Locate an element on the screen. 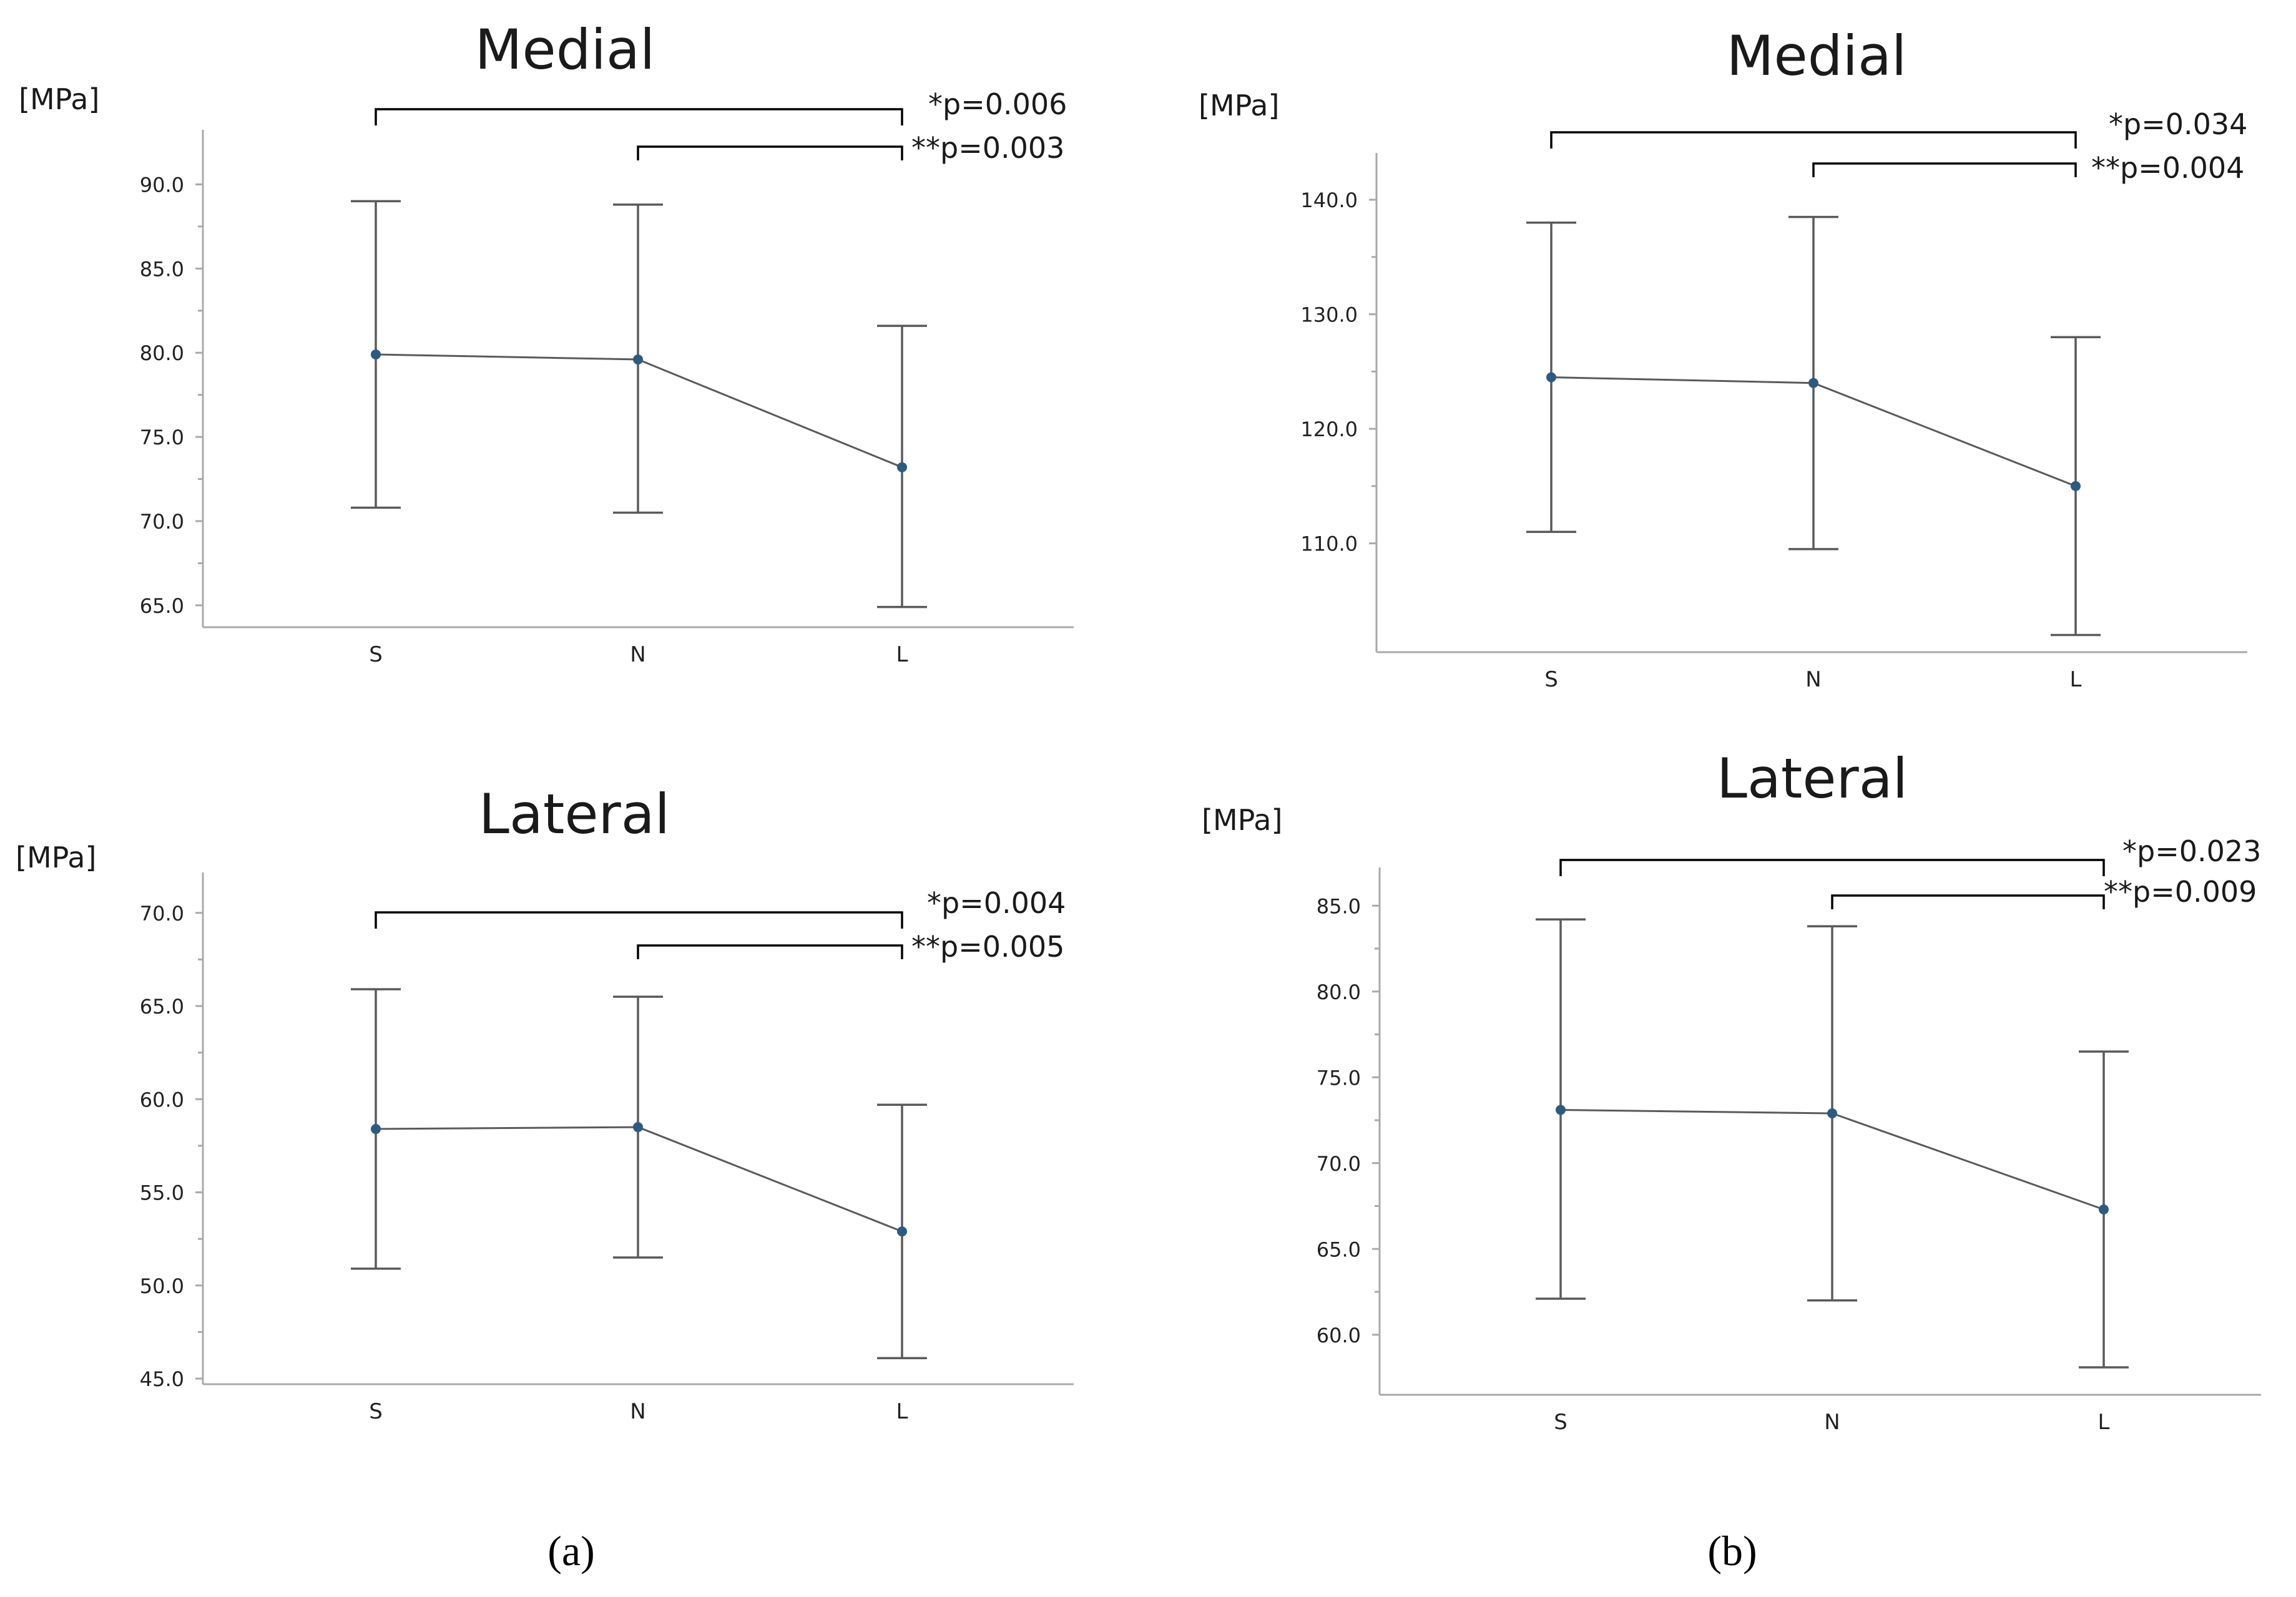  p-value-label-1: *p=0.034 is located at coordinates (2178, 124).